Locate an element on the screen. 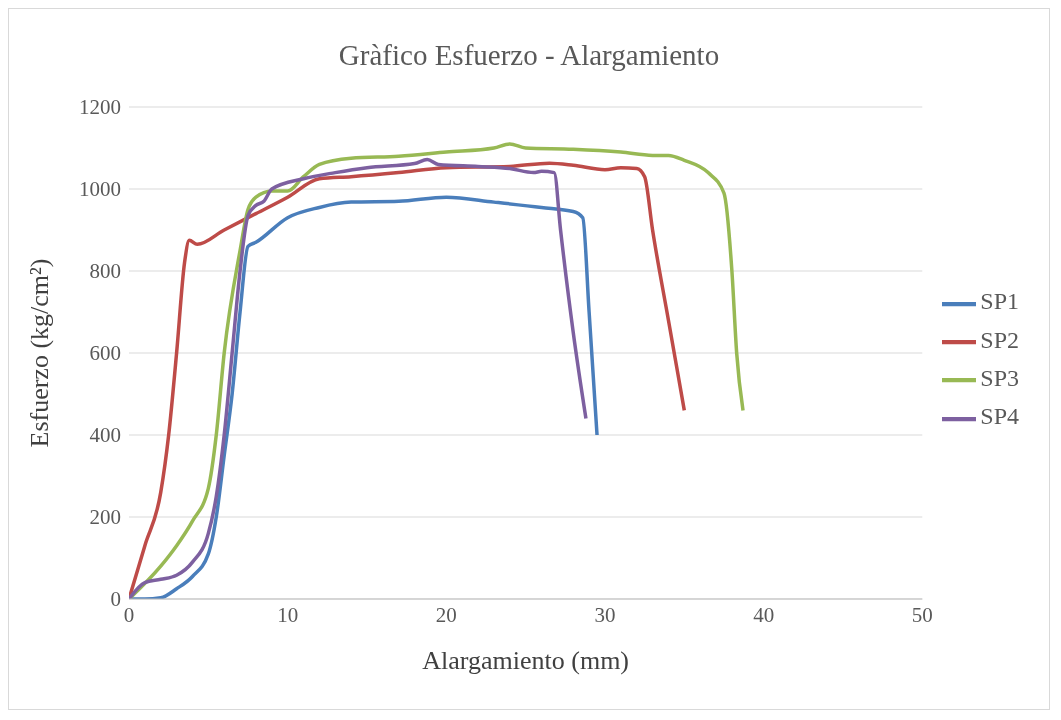 This screenshot has height=720, width=1061. legend-label: SP3 is located at coordinates (999, 378).